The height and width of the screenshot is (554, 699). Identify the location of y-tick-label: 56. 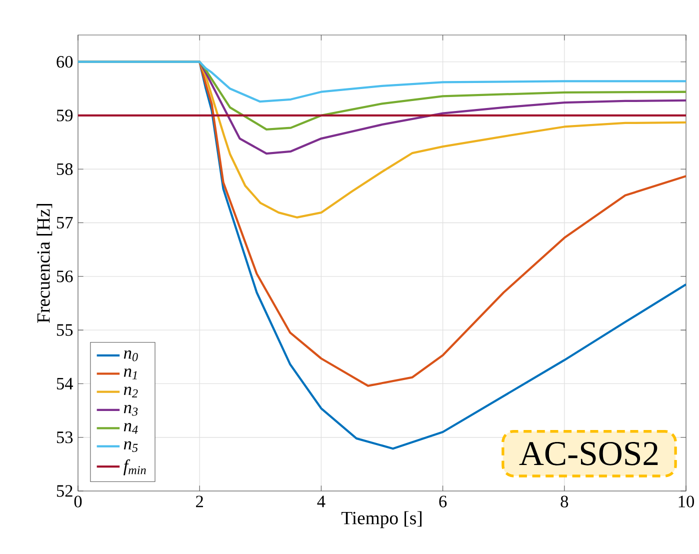
(64, 276).